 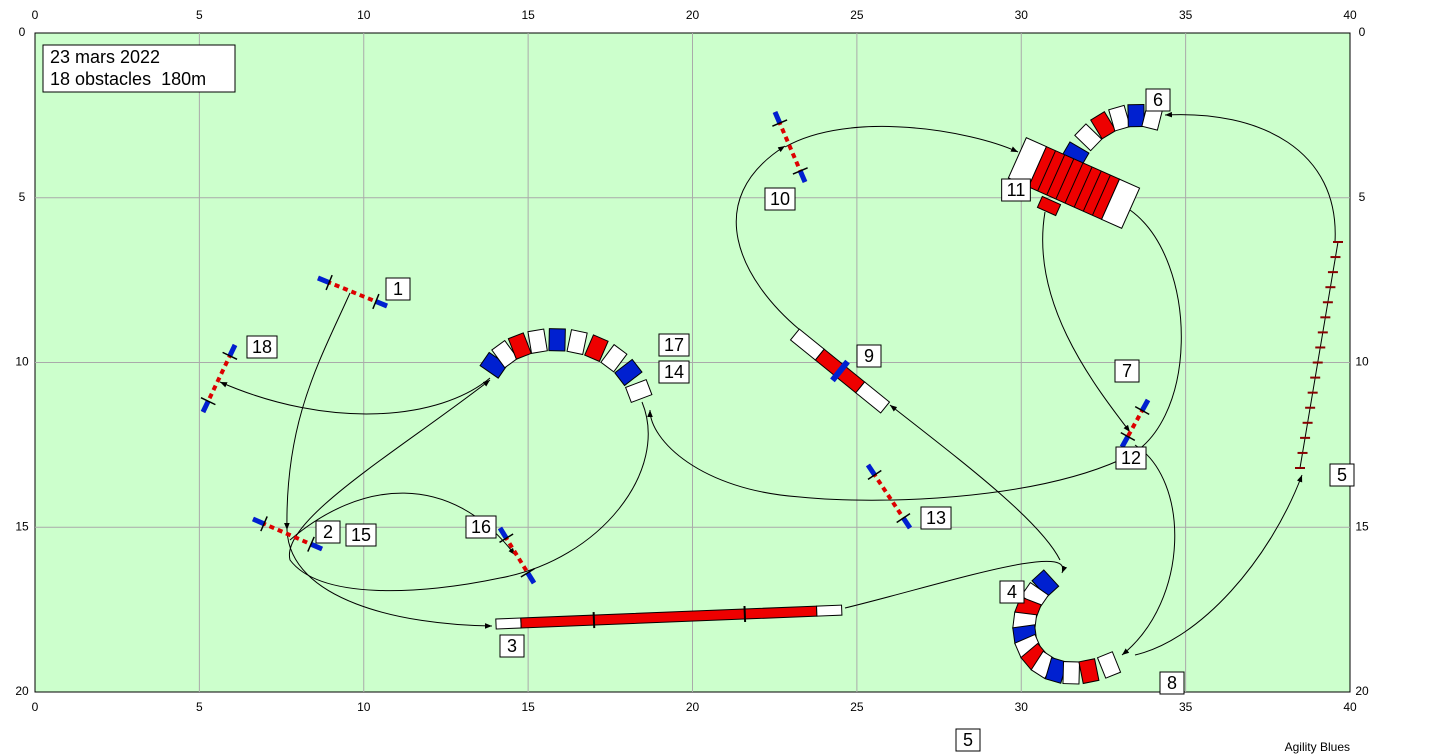 I want to click on date: 23 mars 2022, so click(x=105, y=57).